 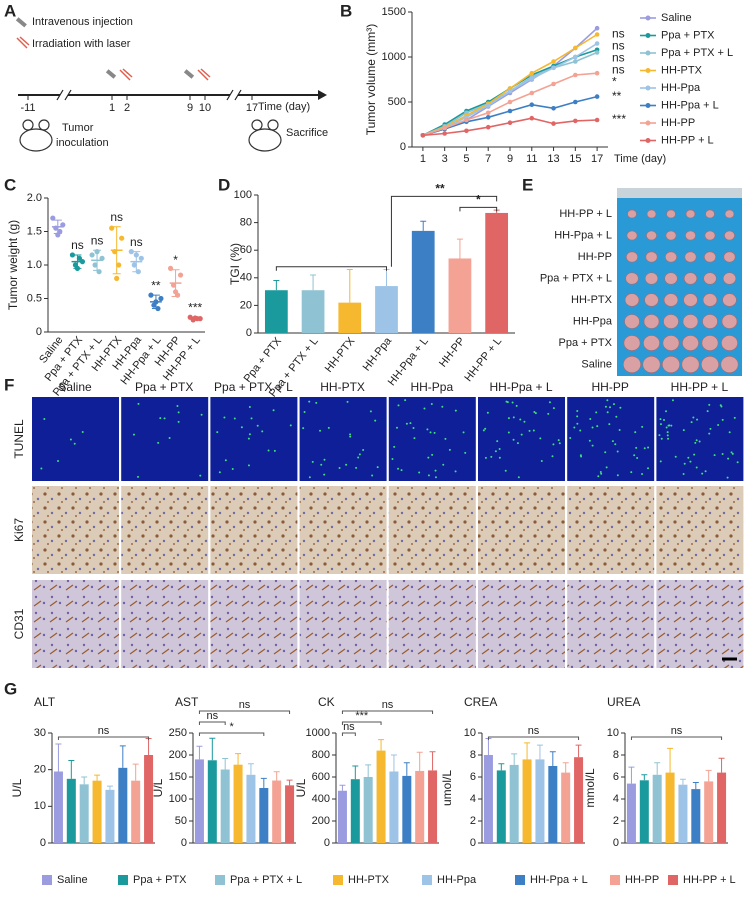 I want to click on timeline-day: 9, so click(x=190, y=108).